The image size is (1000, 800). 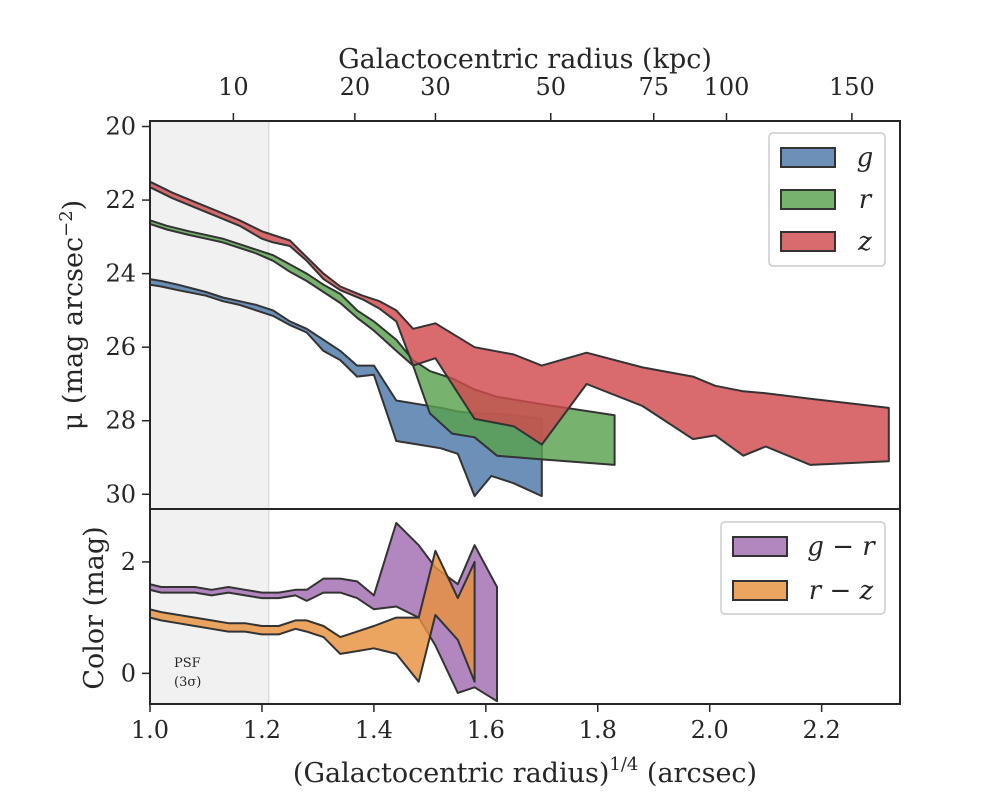 I want to click on top-y-axis-title-main: μ (mag arcsec, so click(x=73, y=333).